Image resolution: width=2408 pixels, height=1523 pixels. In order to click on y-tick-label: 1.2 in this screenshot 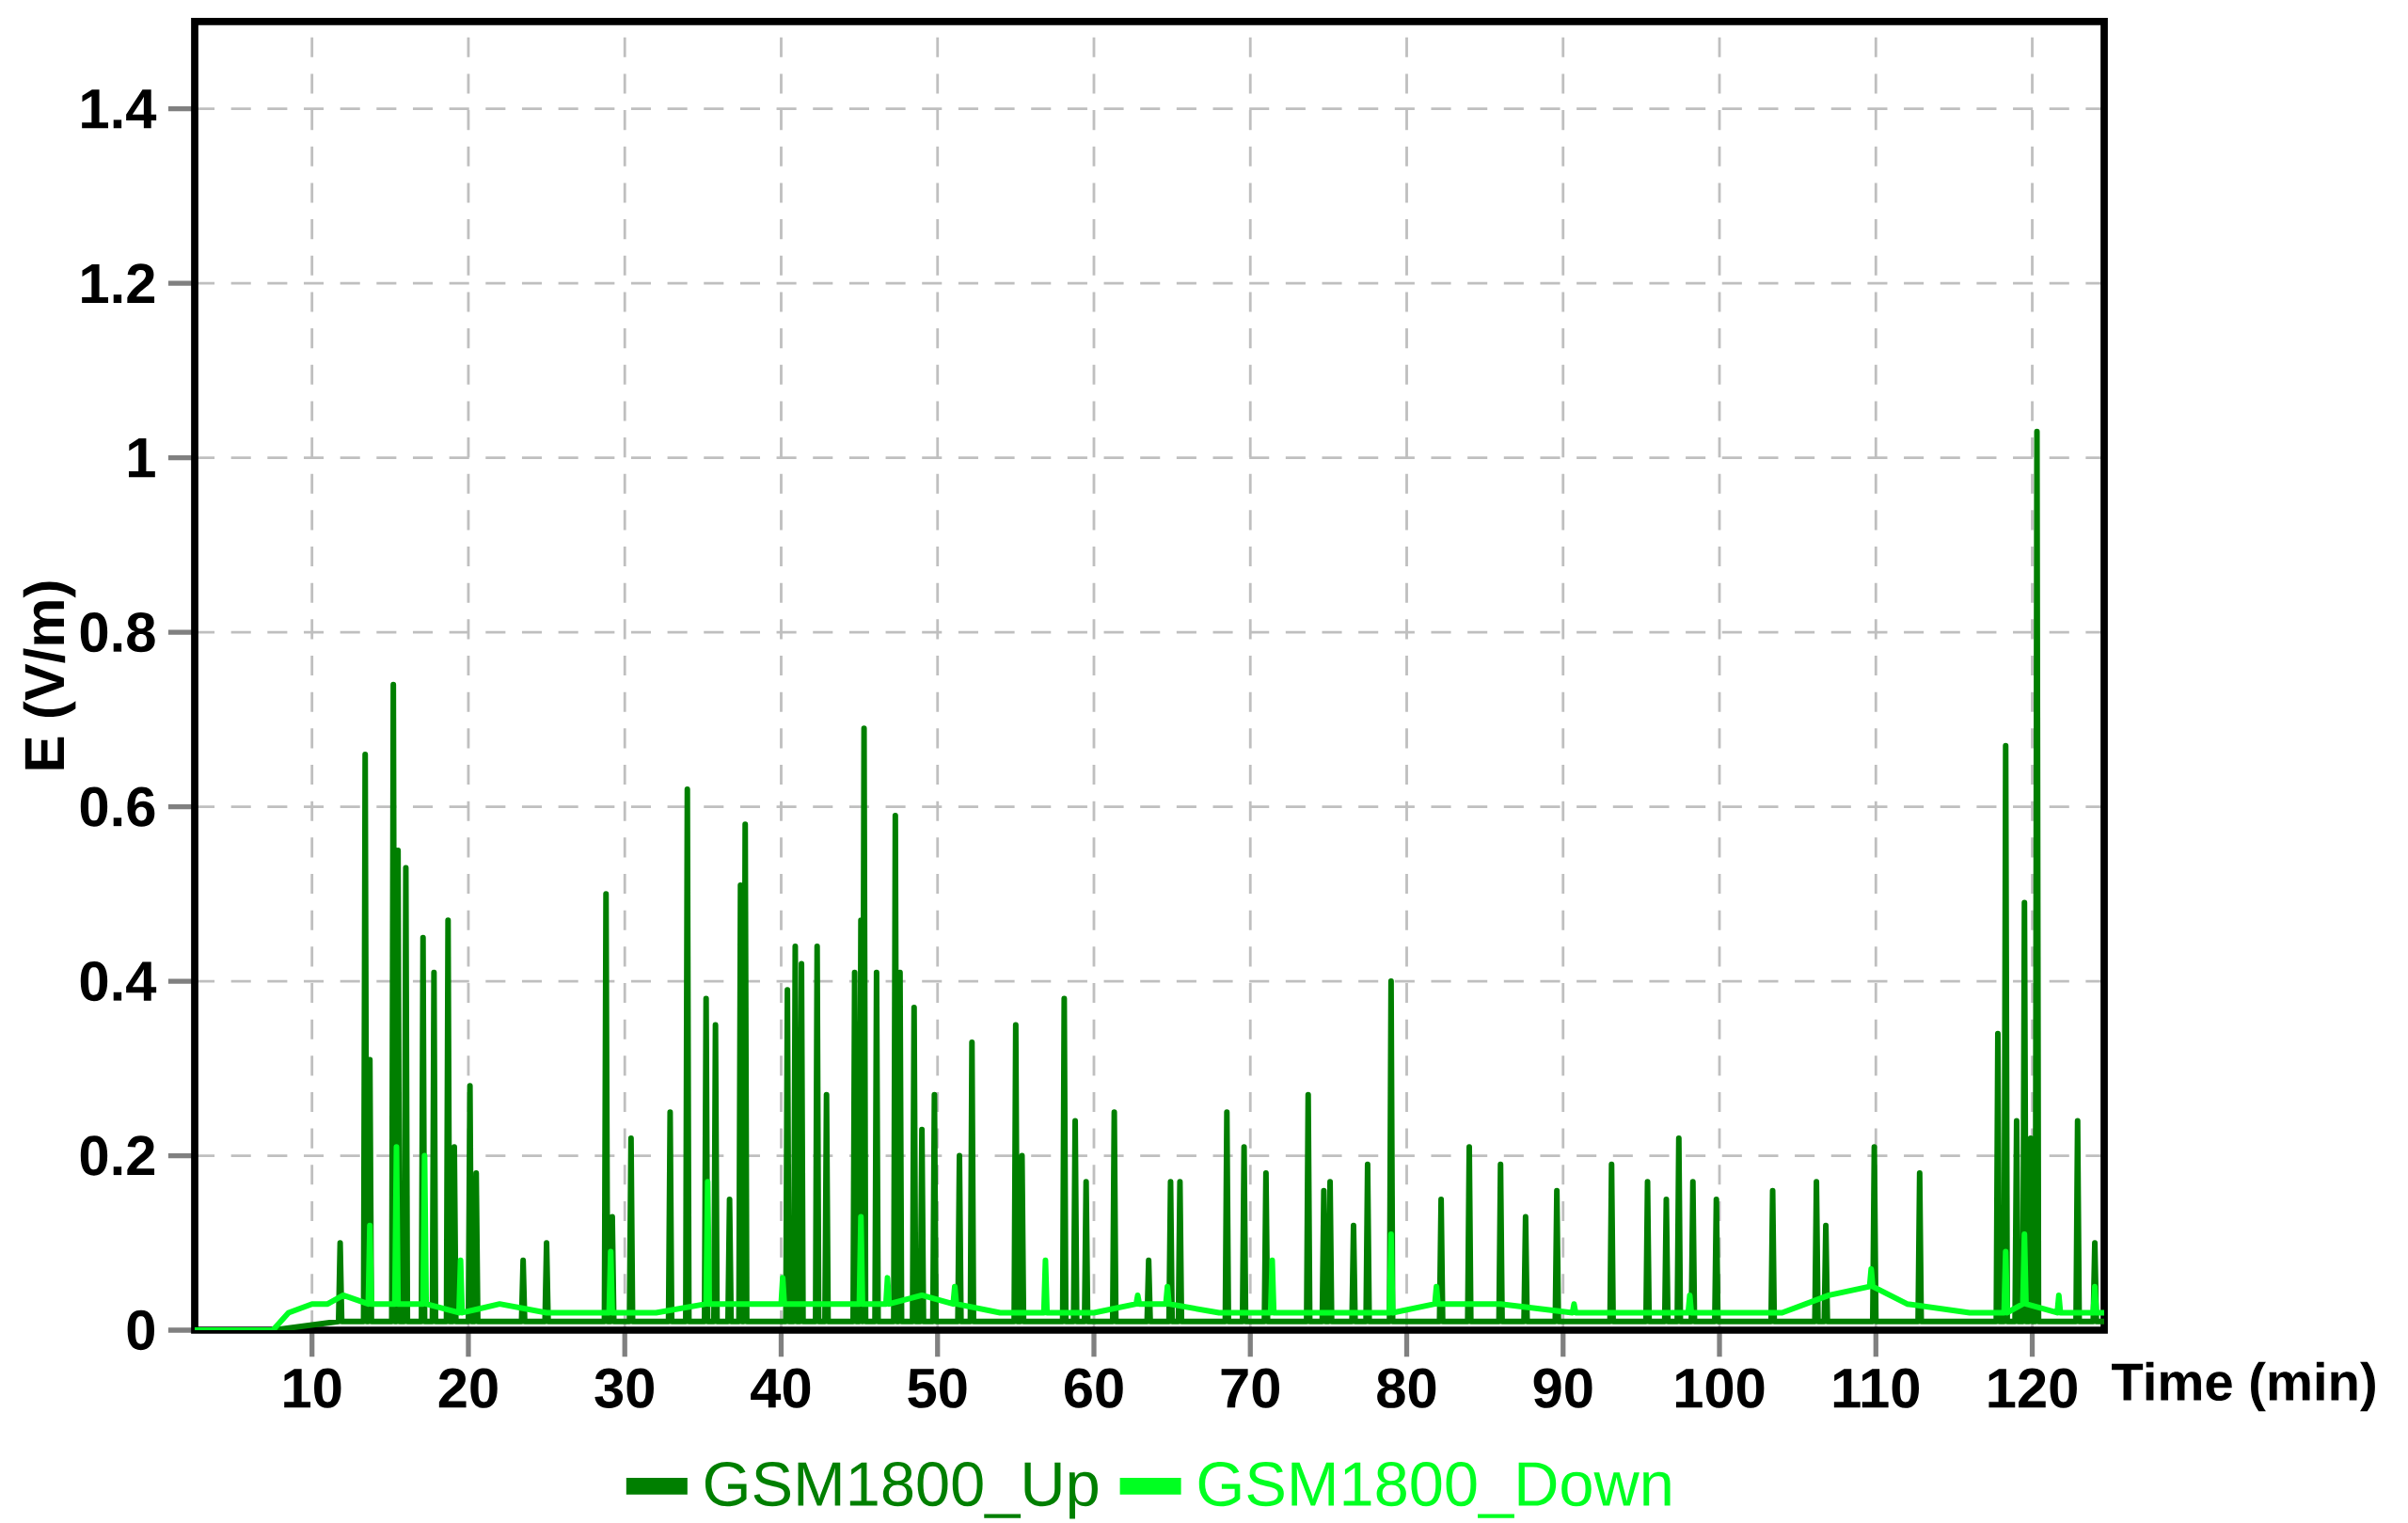, I will do `click(119, 283)`.